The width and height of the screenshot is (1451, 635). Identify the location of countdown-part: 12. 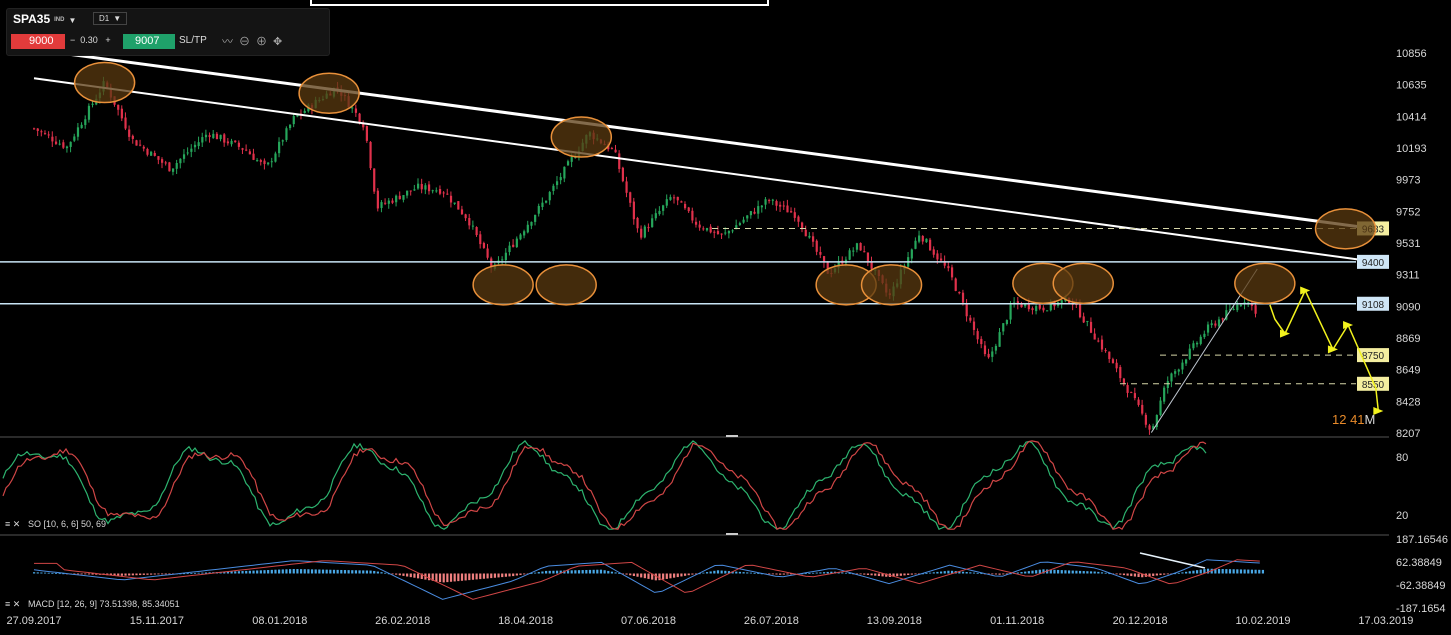
(1341, 419).